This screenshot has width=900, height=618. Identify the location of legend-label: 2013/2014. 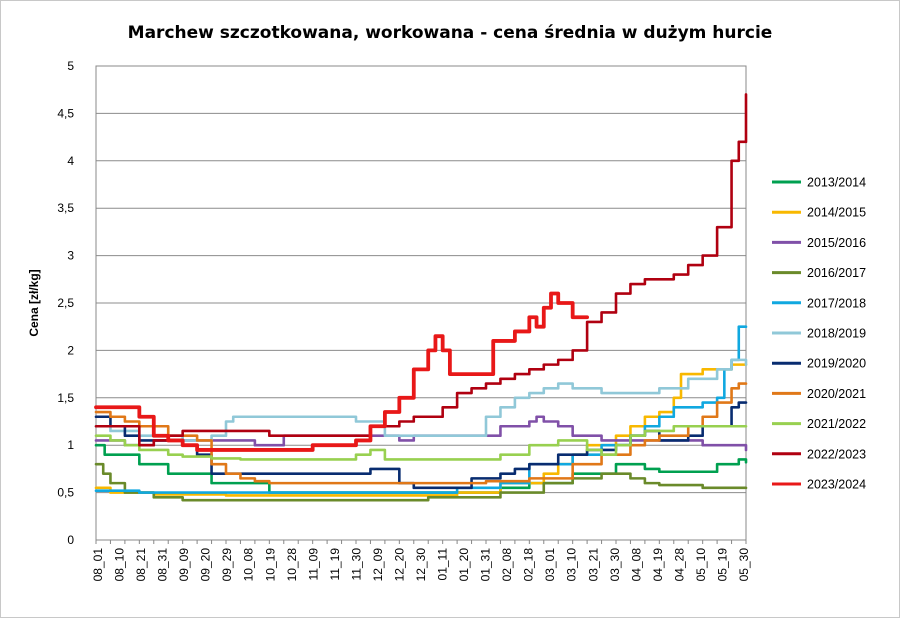
(836, 183).